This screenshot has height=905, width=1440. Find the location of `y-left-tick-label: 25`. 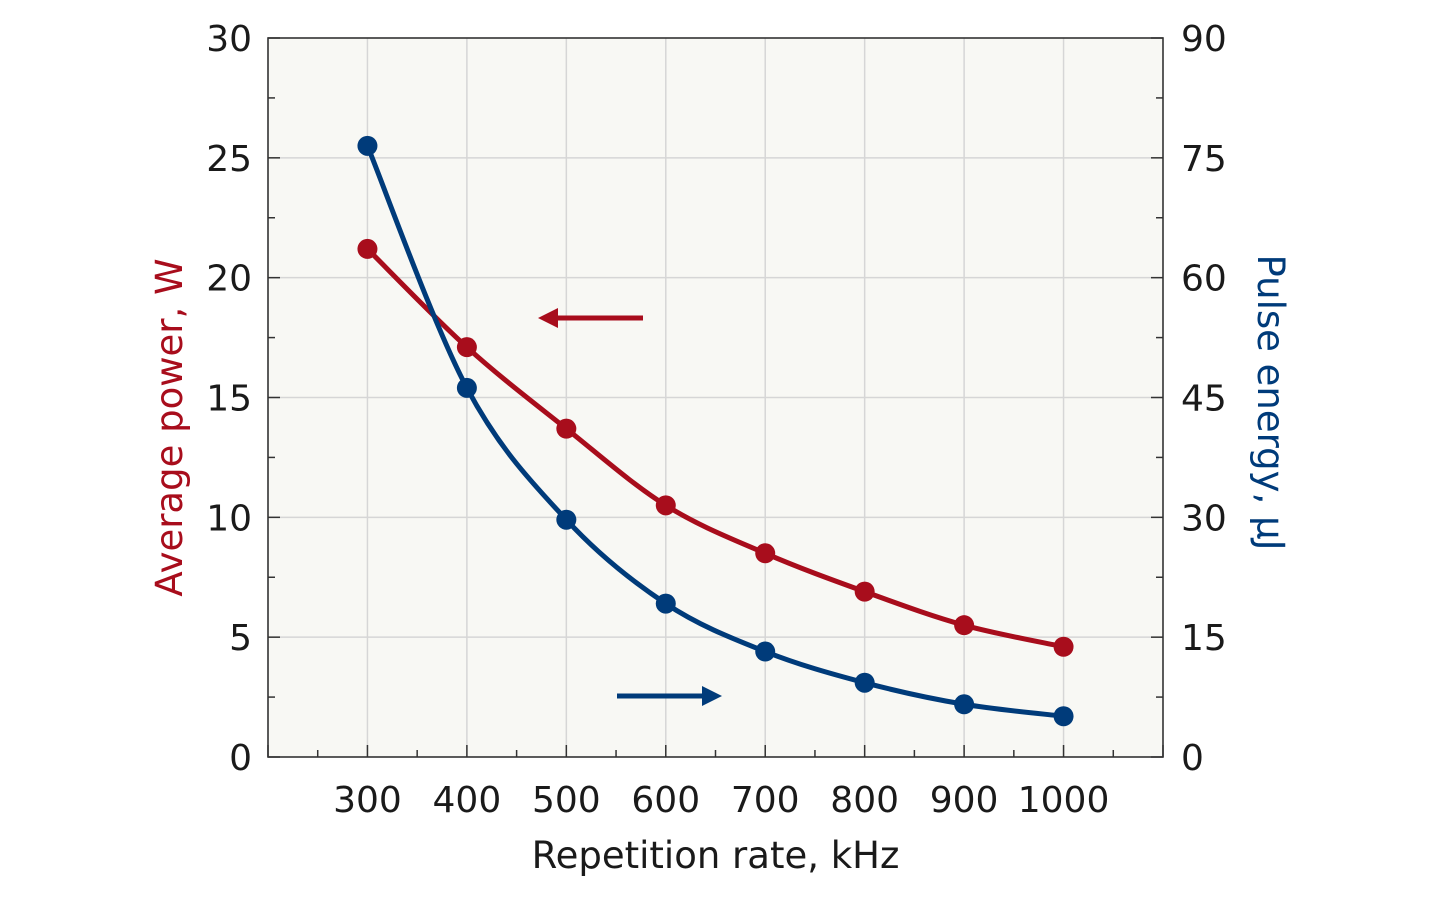

y-left-tick-label: 25 is located at coordinates (229, 159).